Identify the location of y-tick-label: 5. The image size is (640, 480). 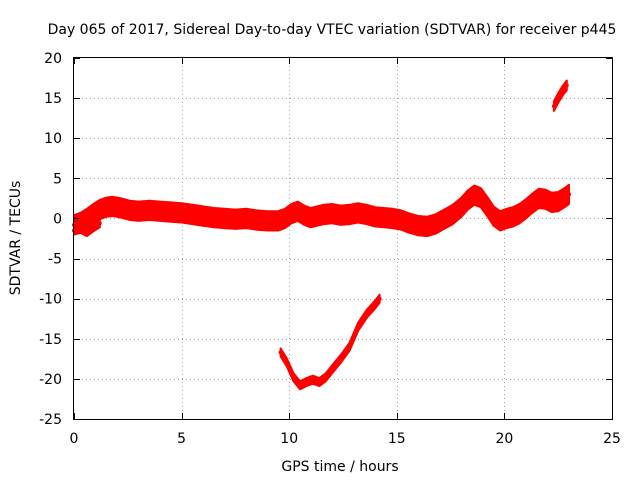
(57, 179).